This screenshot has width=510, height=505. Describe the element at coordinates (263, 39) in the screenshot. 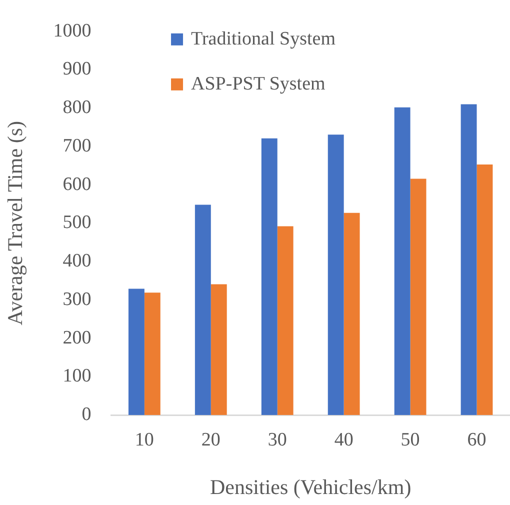

I see `legend-label: Traditional System` at that location.